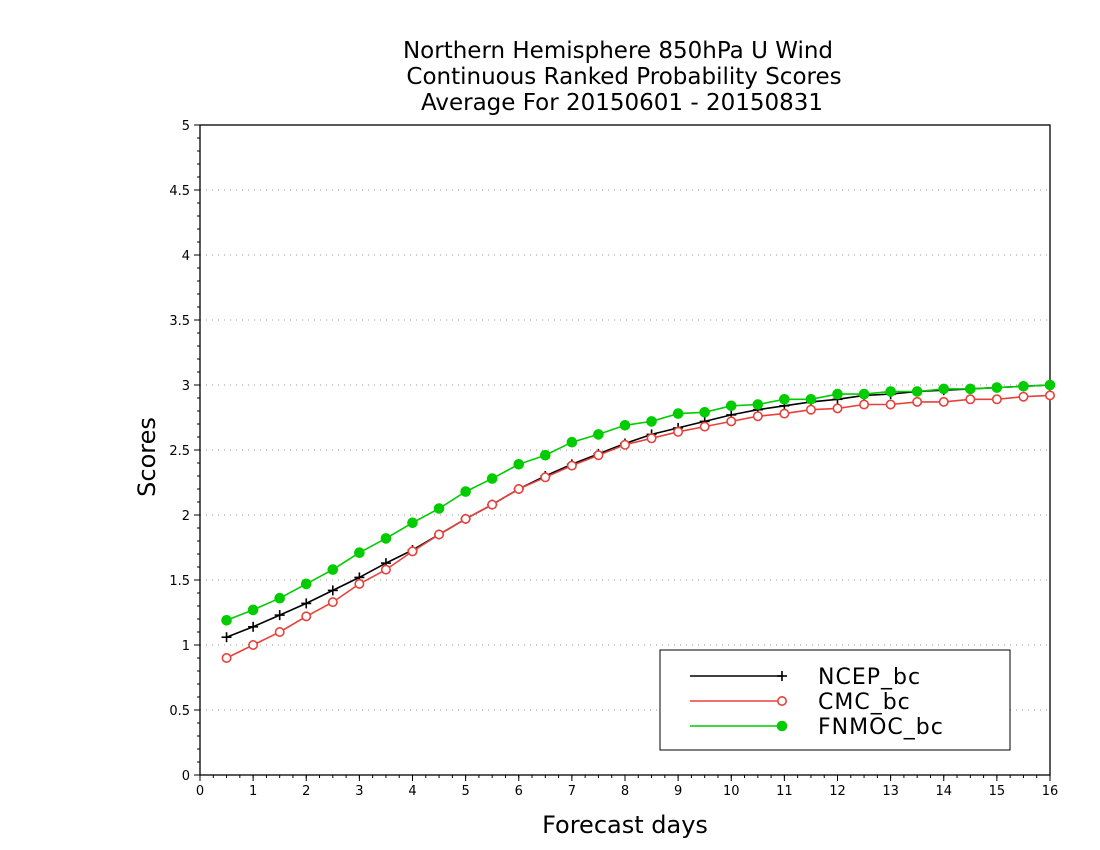  I want to click on y-axis-title: Scores, so click(147, 457).